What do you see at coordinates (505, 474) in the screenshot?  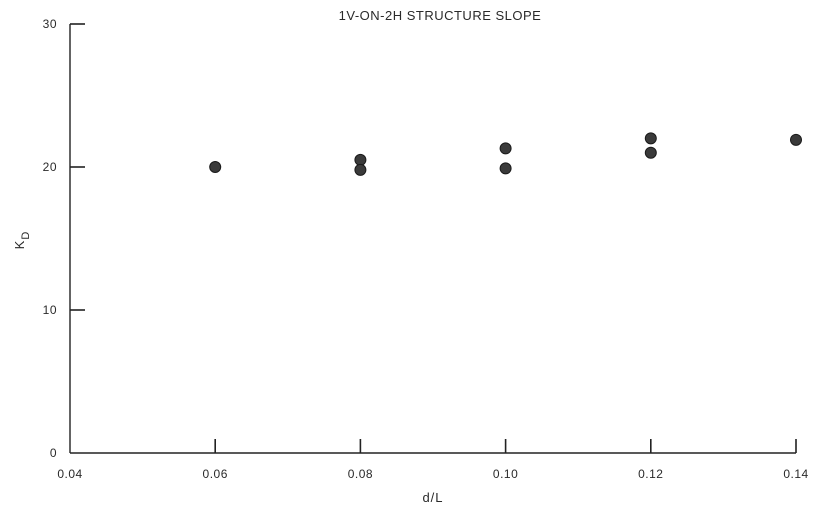 I see `x-tick-label: 0.10` at bounding box center [505, 474].